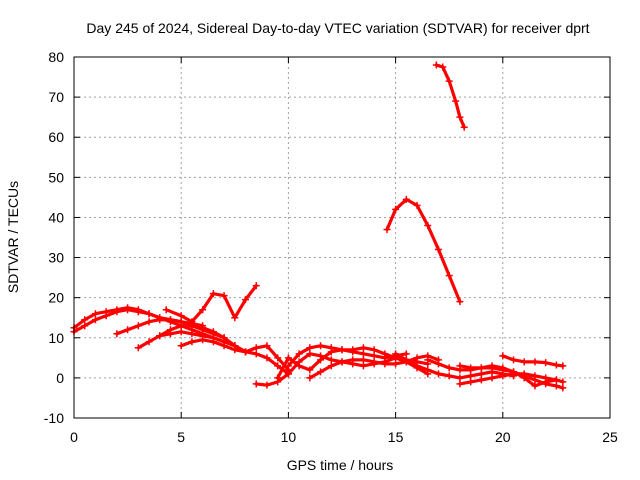  What do you see at coordinates (56, 177) in the screenshot?
I see `y-tick-label: 50` at bounding box center [56, 177].